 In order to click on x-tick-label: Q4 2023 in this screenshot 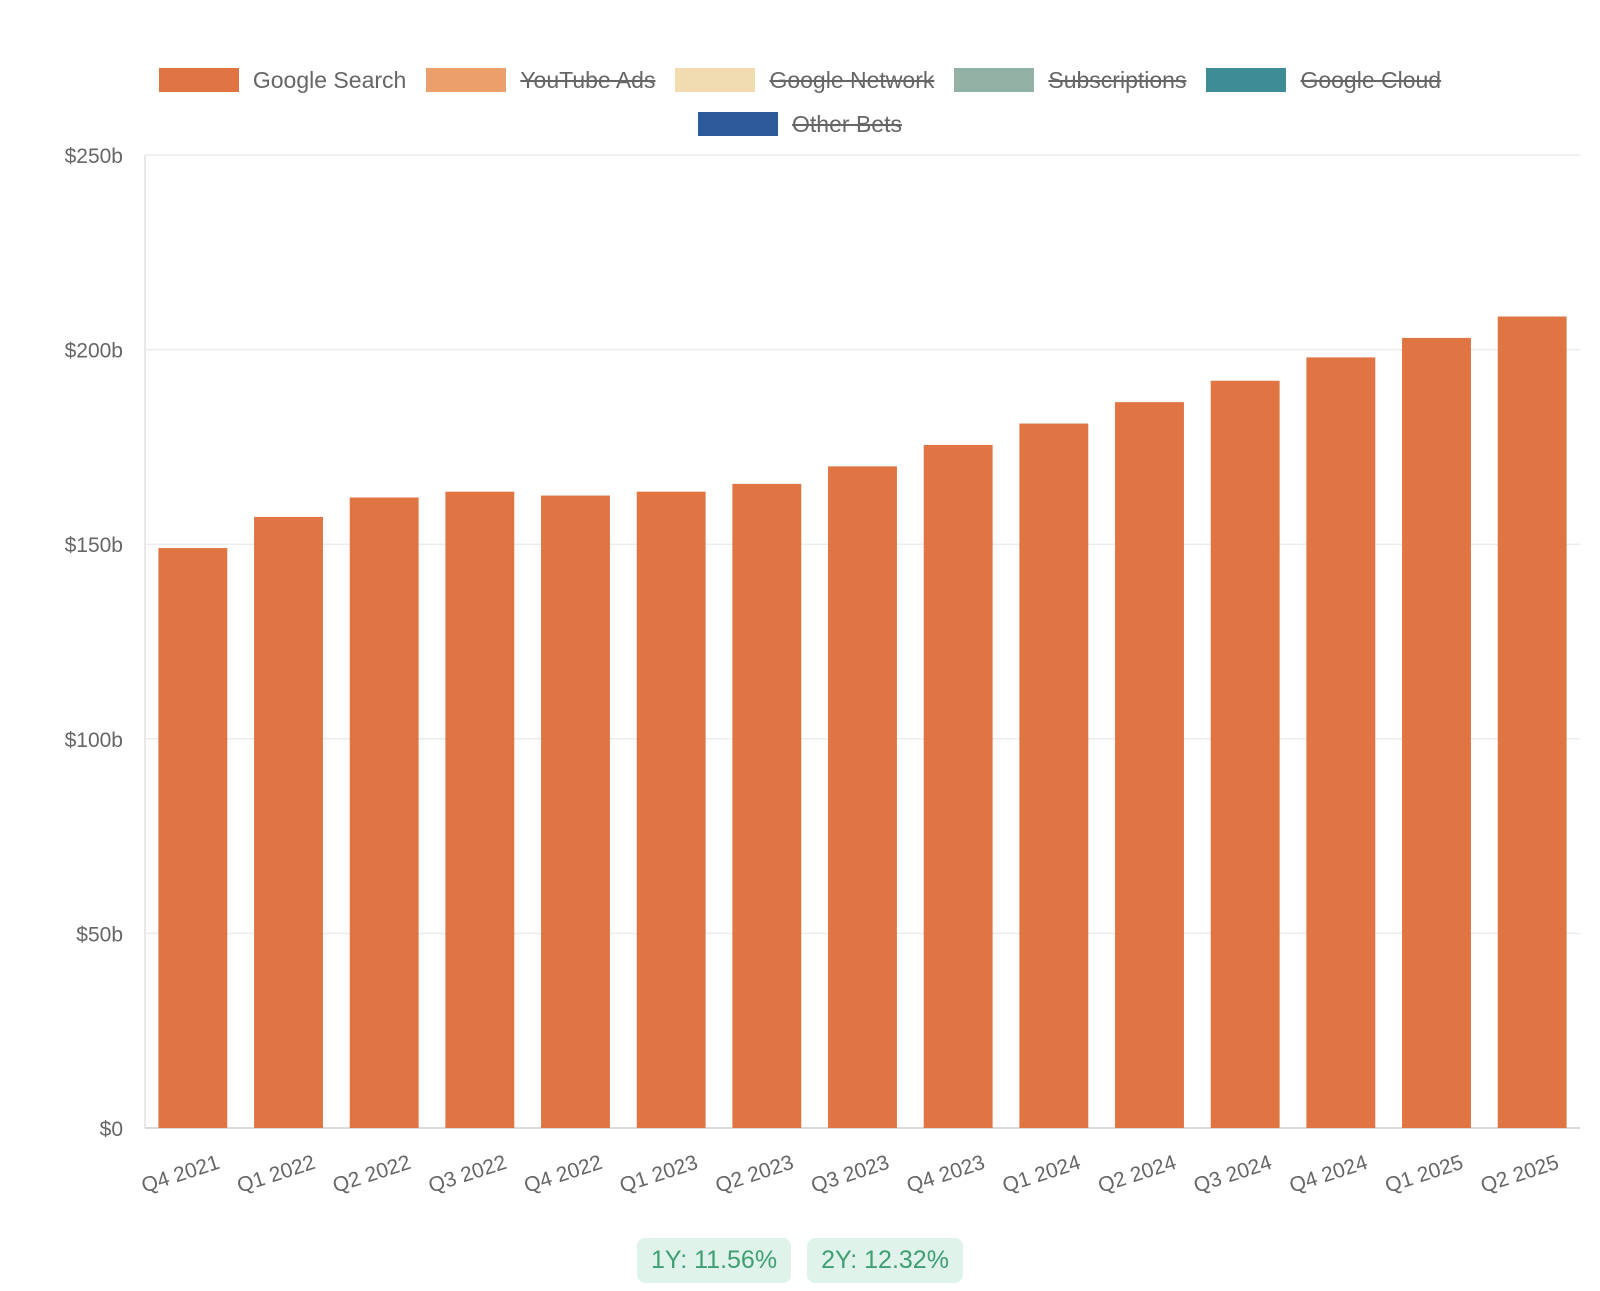, I will do `click(946, 1174)`.